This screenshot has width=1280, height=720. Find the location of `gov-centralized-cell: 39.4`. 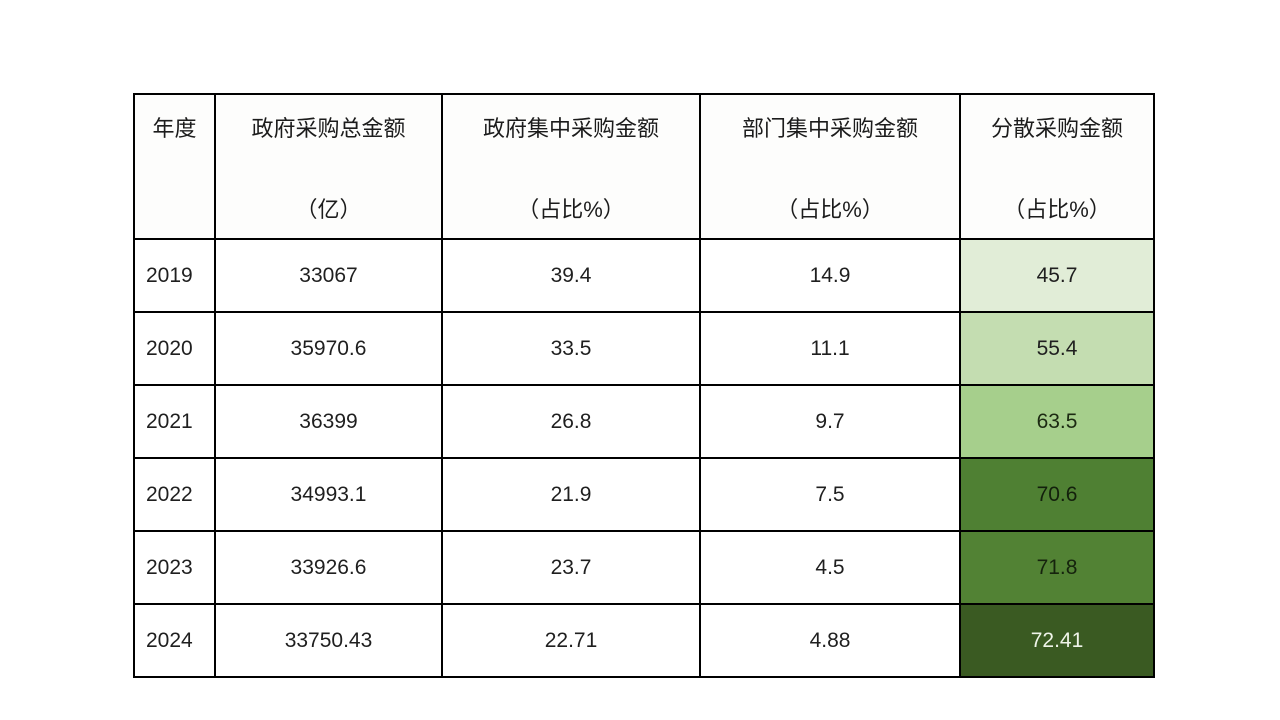

gov-centralized-cell: 39.4 is located at coordinates (571, 275).